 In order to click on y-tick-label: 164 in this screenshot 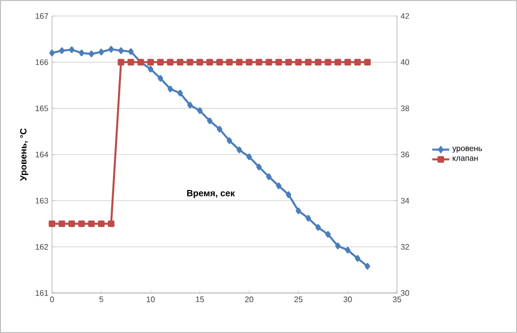, I will do `click(42, 155)`.